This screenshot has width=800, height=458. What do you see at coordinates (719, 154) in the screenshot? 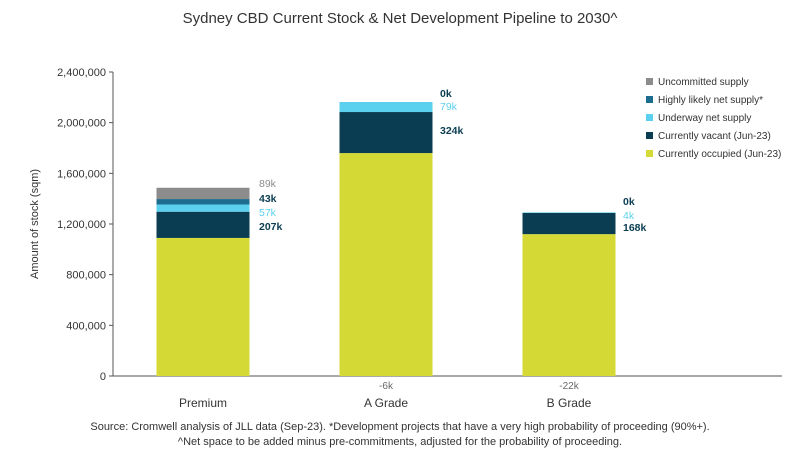
I see `legend-label: Currently occupied (Jun-23)` at bounding box center [719, 154].